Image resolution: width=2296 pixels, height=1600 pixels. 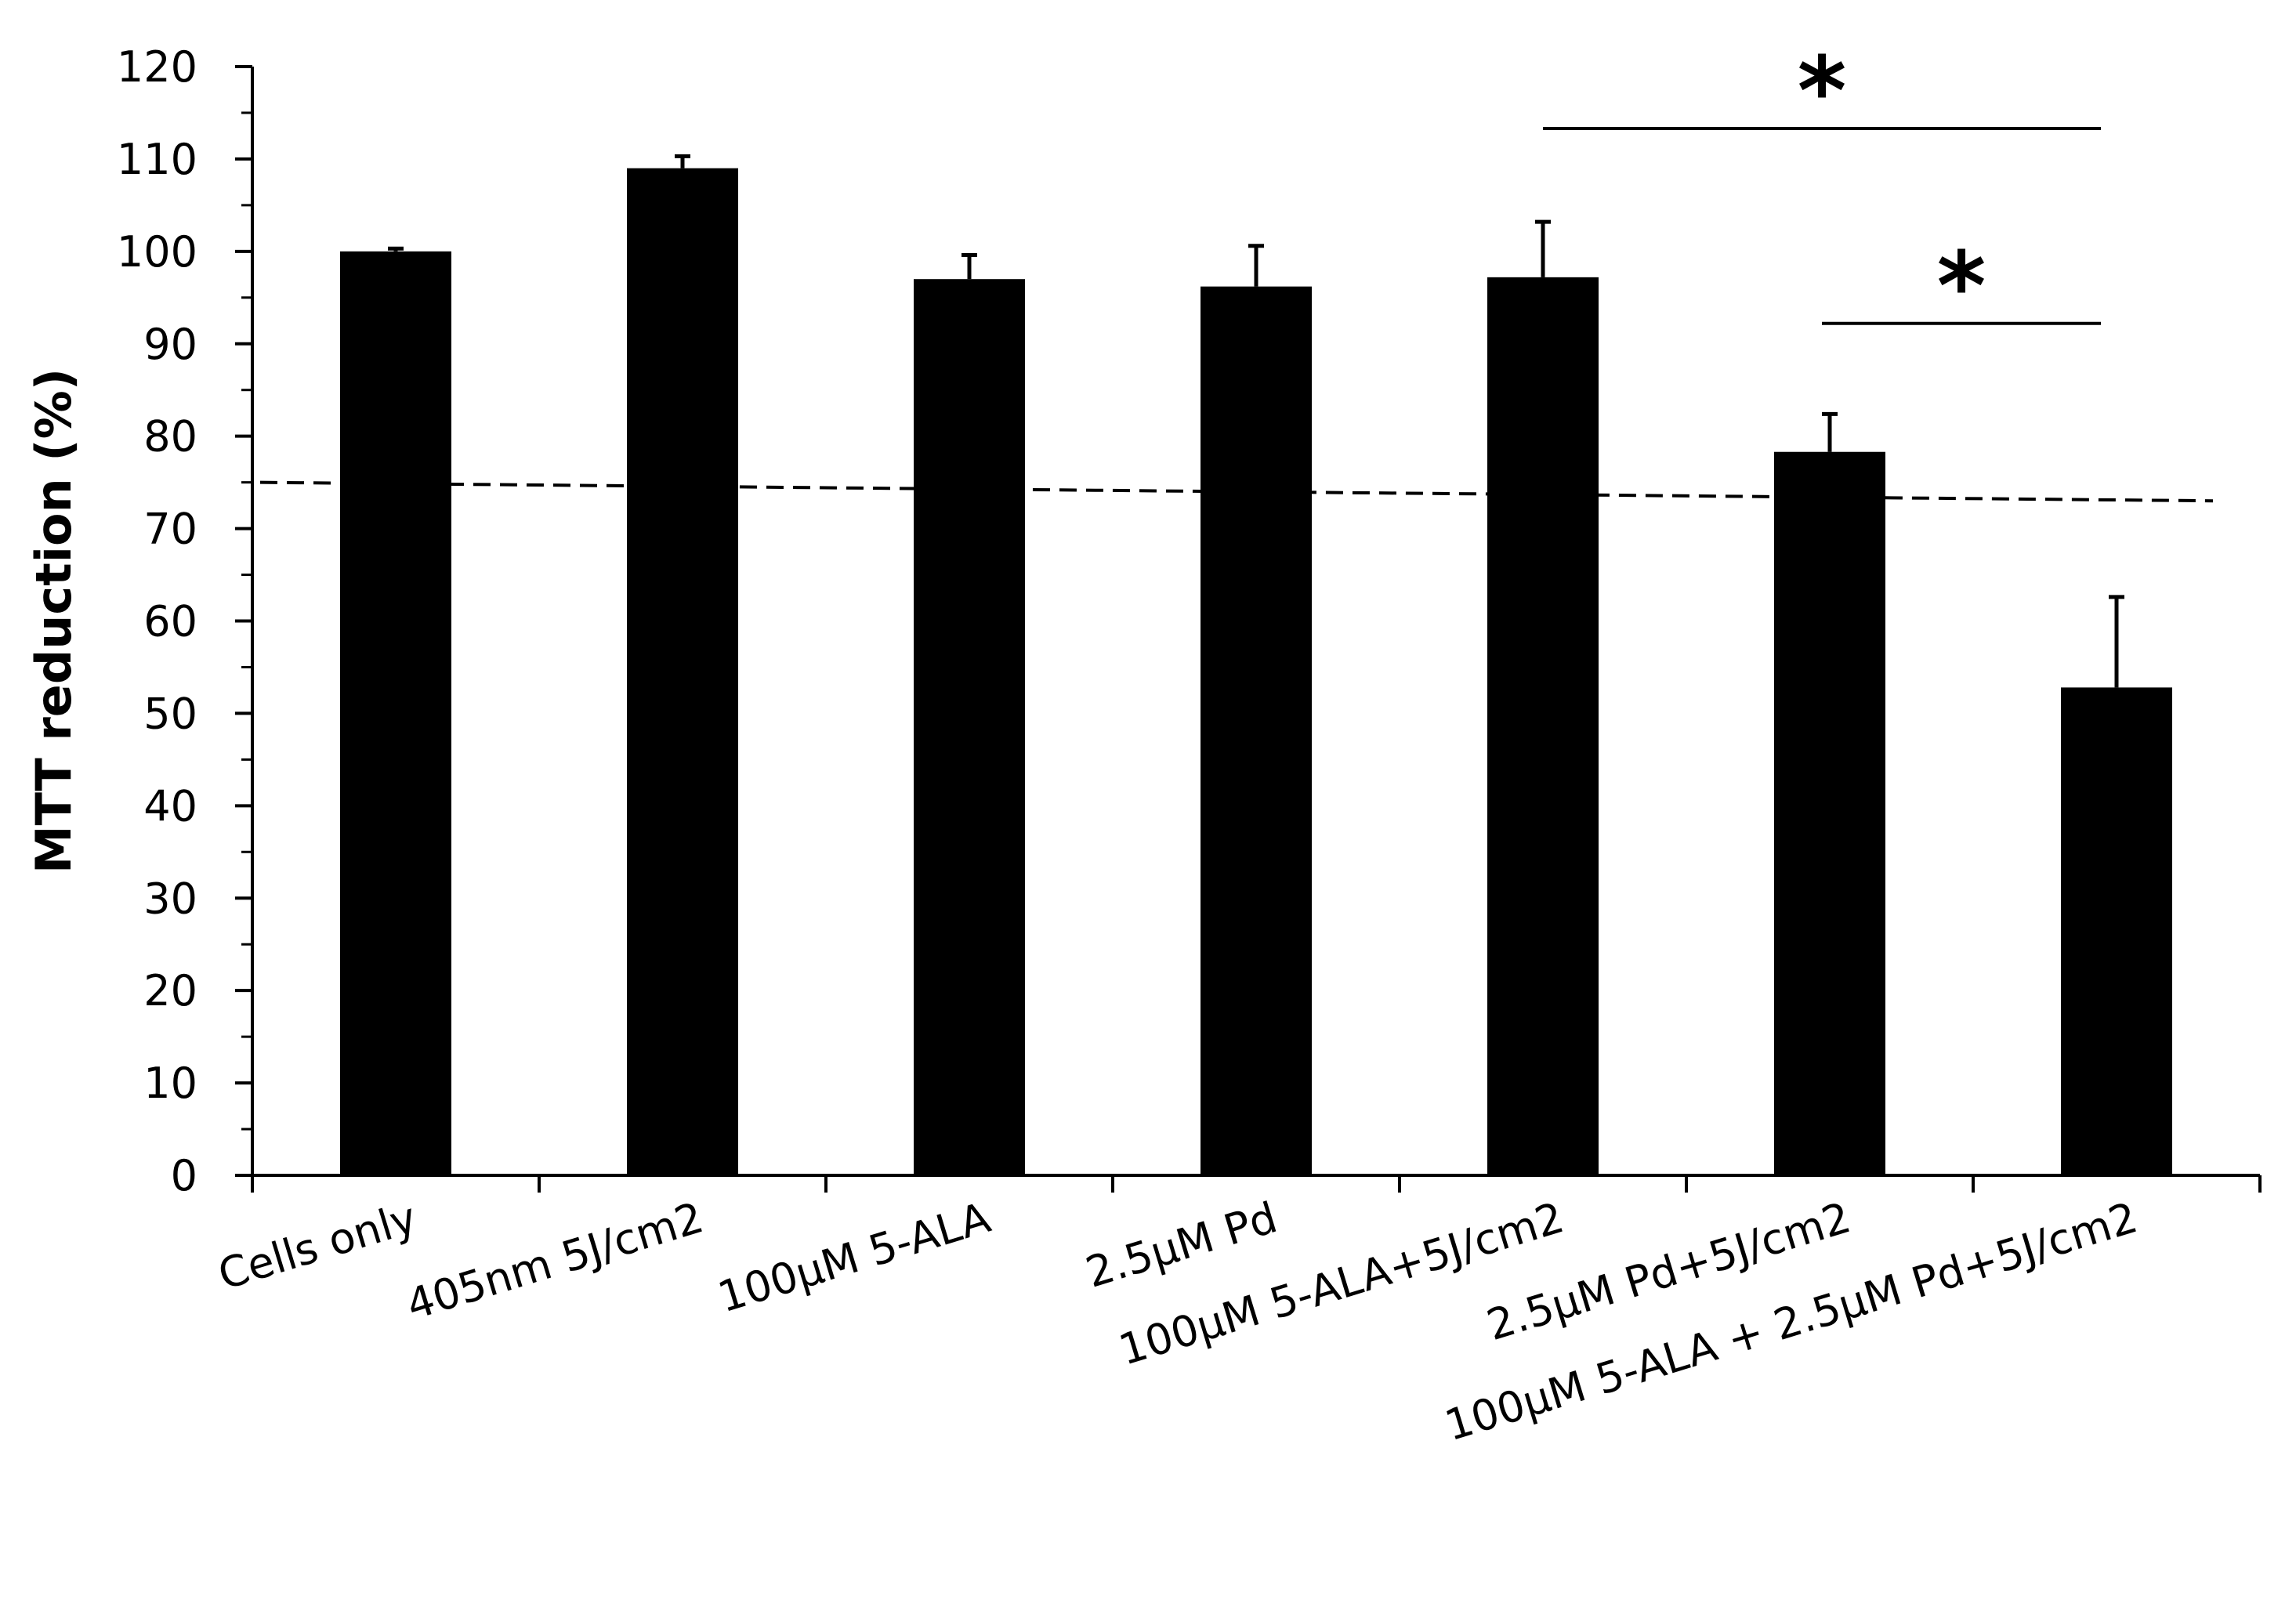 What do you see at coordinates (170, 714) in the screenshot?
I see `y-tick-label: 50` at bounding box center [170, 714].